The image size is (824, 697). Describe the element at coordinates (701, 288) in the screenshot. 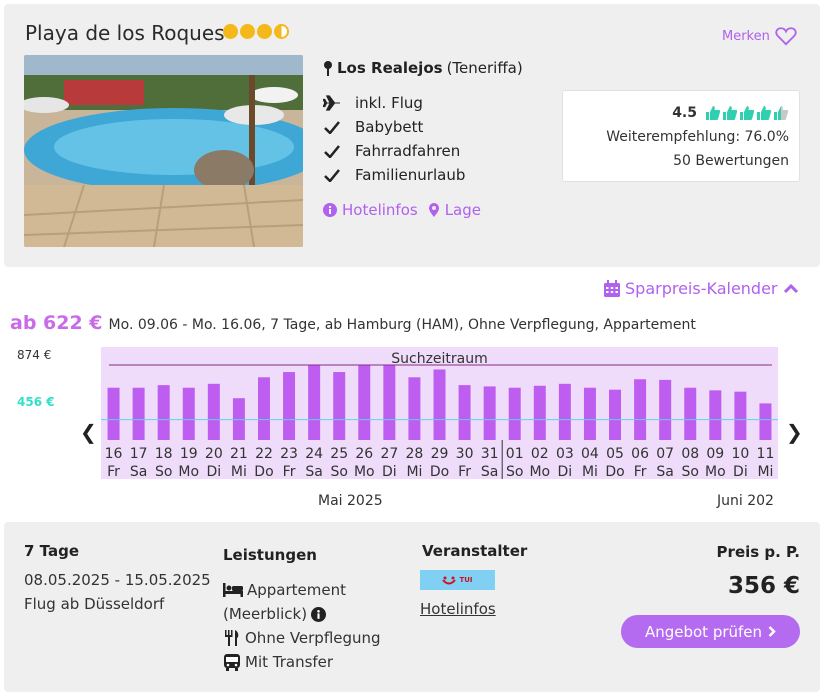

I see `sparpreis-calendar-toggle: Sparpreis-Kalender` at that location.